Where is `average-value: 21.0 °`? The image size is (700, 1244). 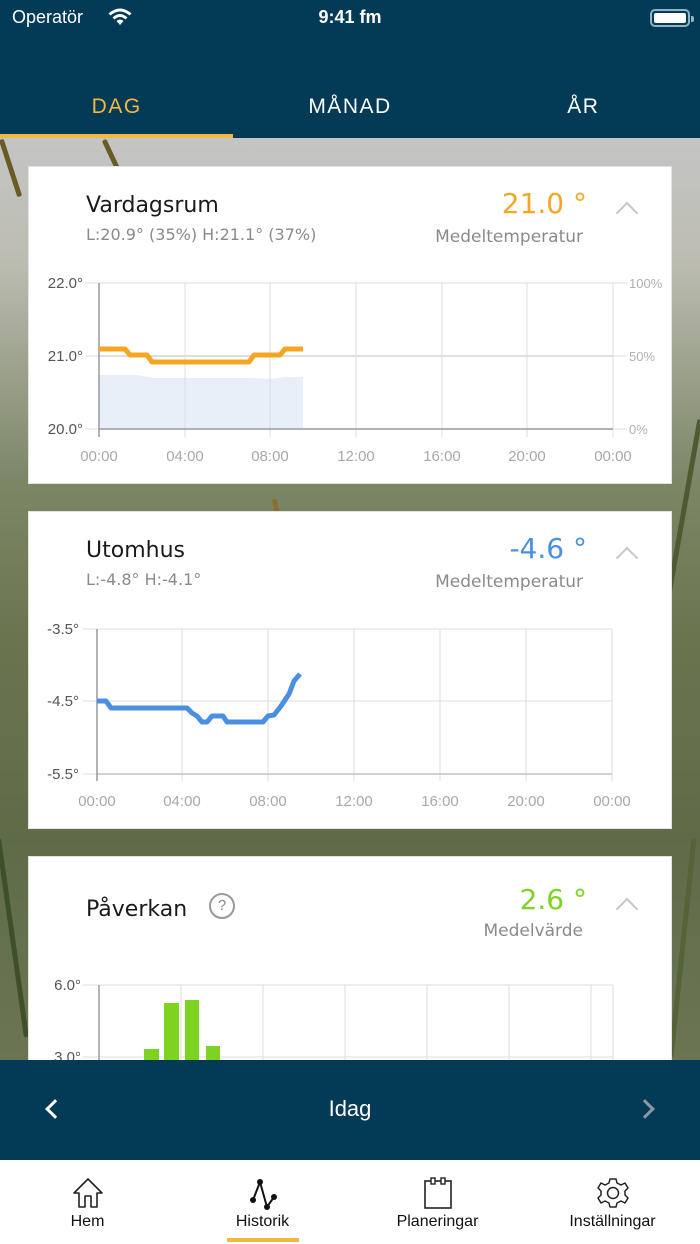
average-value: 21.0 ° is located at coordinates (544, 203).